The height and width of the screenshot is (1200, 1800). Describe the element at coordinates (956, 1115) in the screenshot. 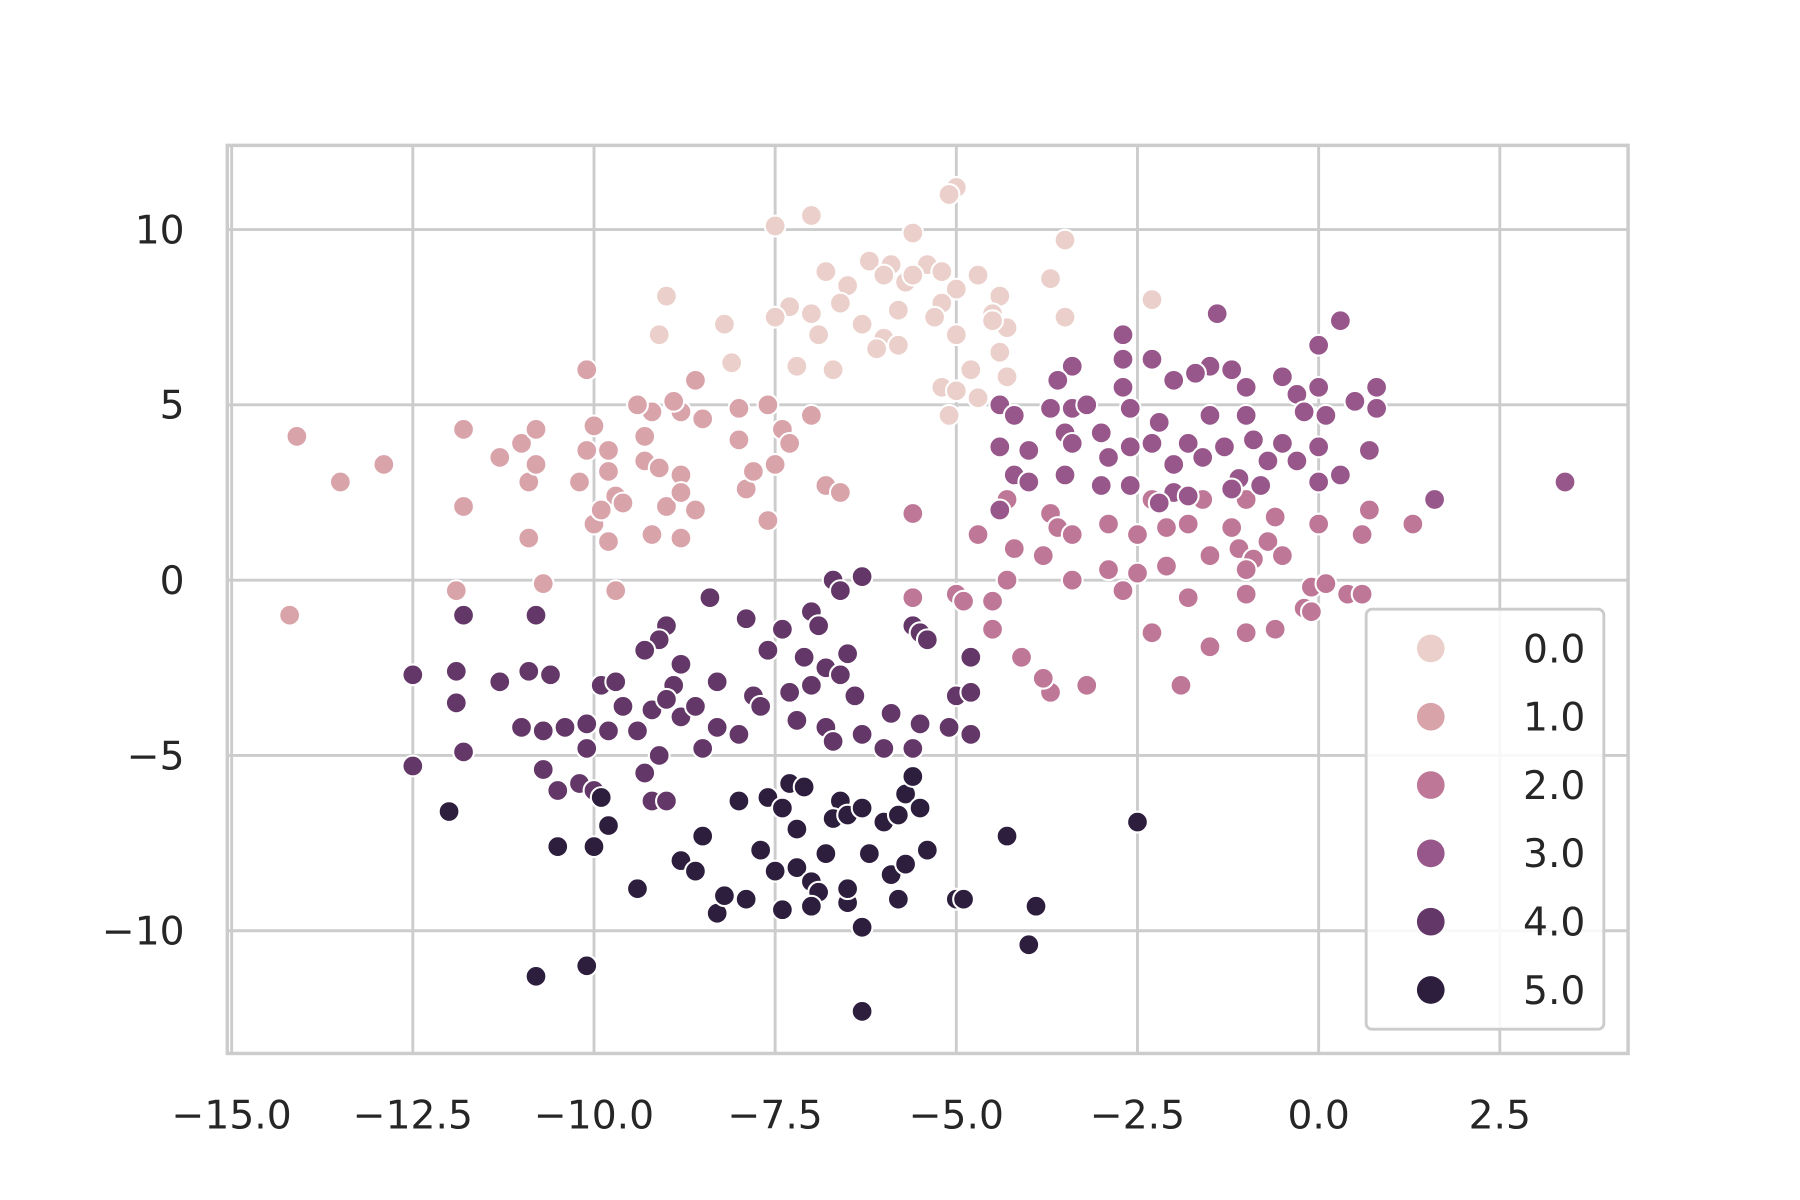

I see `x-tick-label: −5.0` at that location.